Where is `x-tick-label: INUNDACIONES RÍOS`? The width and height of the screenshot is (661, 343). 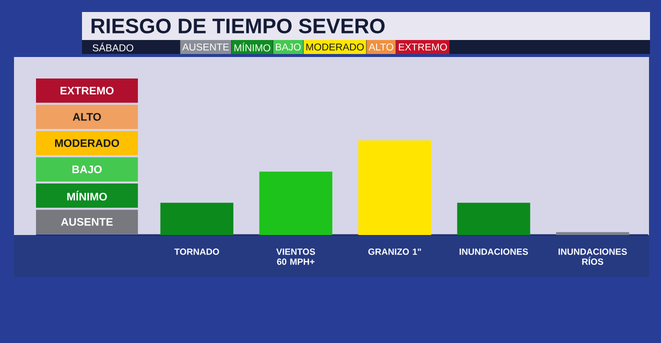 x-tick-label: INUNDACIONES RÍOS is located at coordinates (592, 256).